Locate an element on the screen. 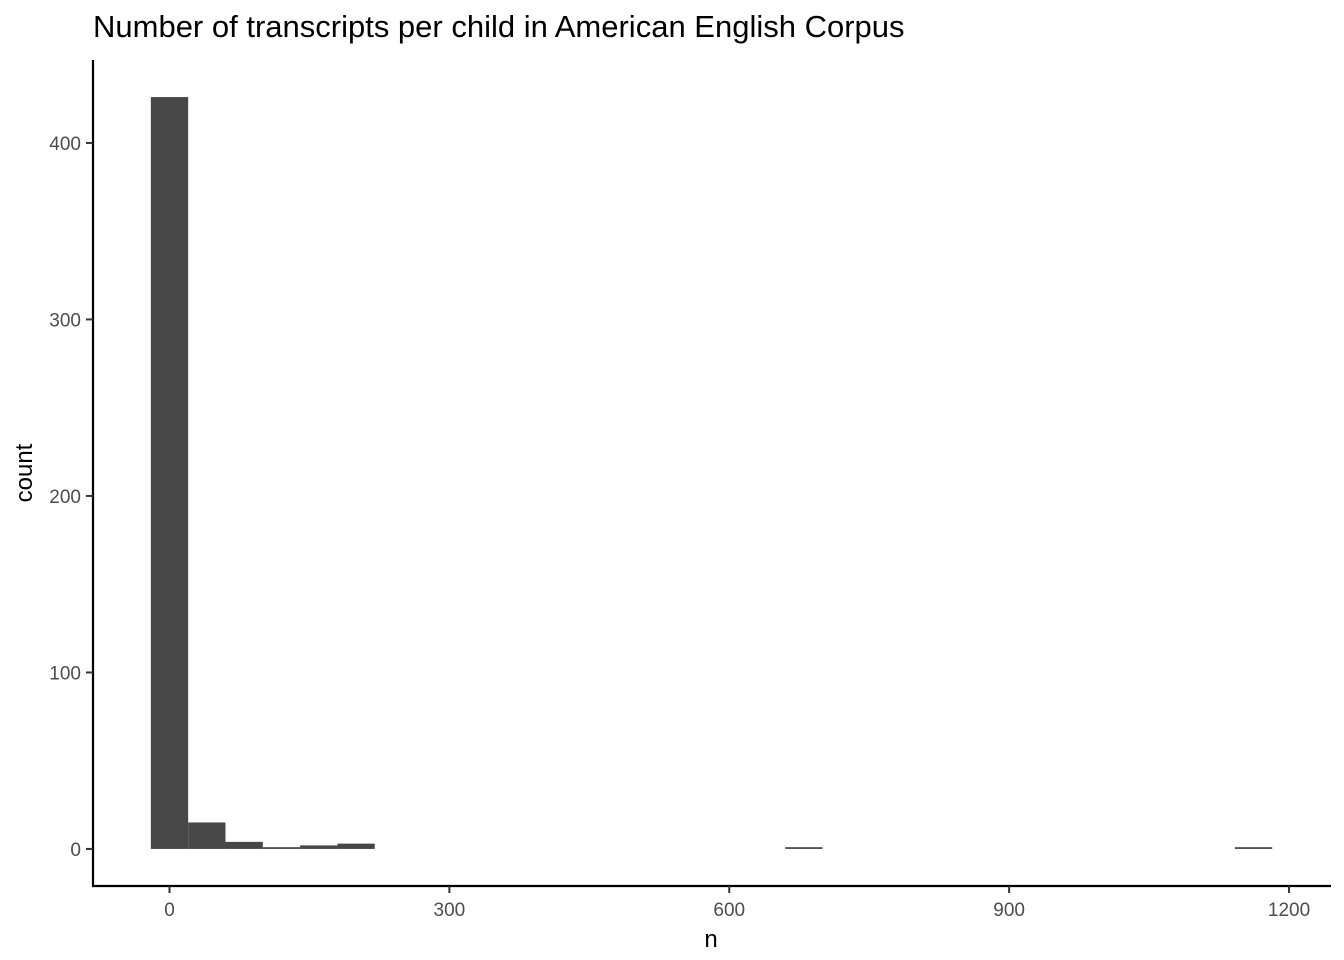 The height and width of the screenshot is (960, 1344). y-tick-label-2: 200 is located at coordinates (65, 497).